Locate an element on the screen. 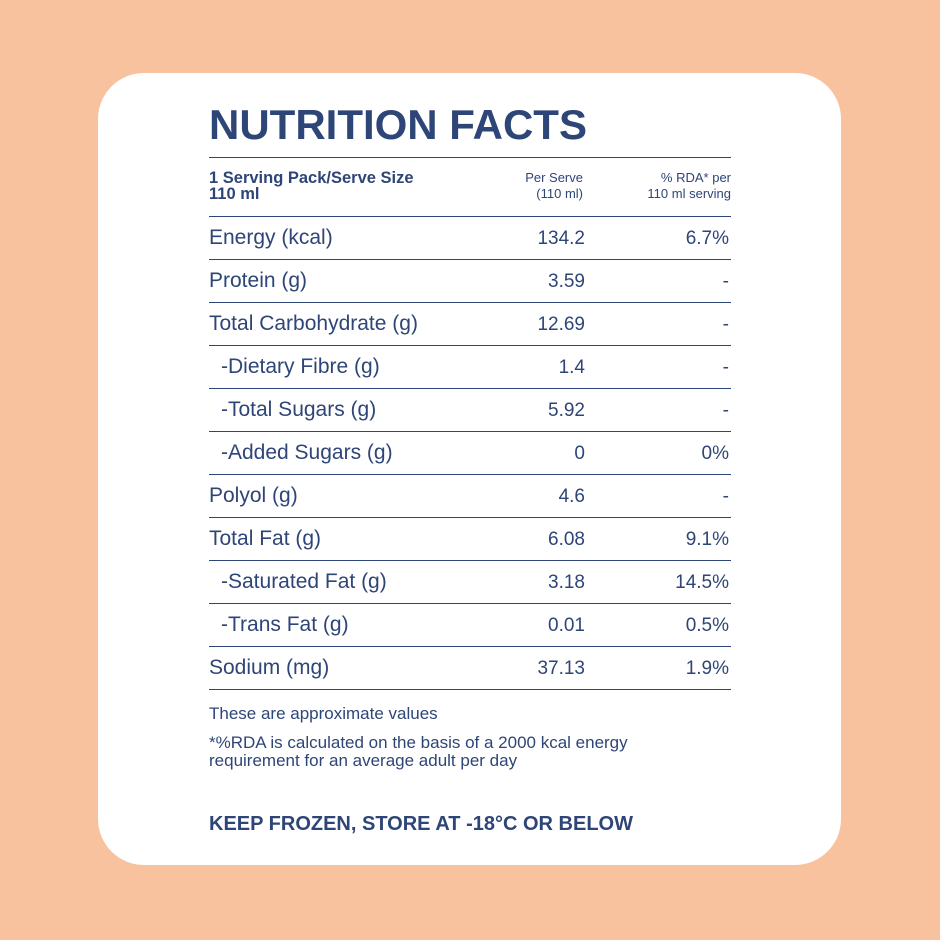  serving-size-line1: 1 Serving Pack/Serve Size is located at coordinates (311, 178).